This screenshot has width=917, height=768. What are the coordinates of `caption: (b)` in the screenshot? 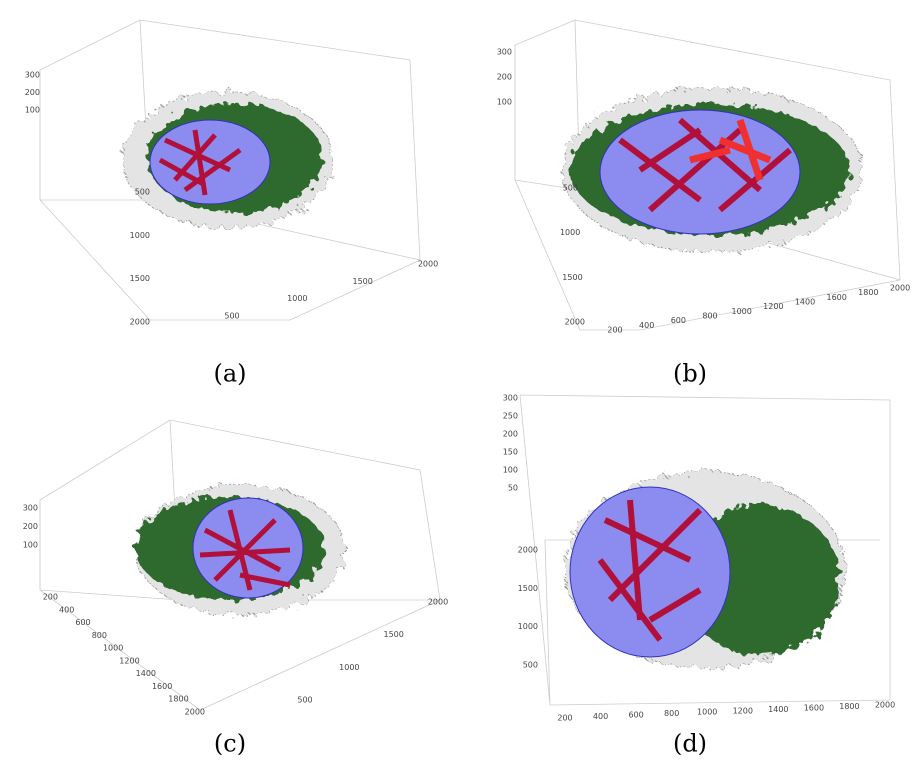 It's located at (690, 374).